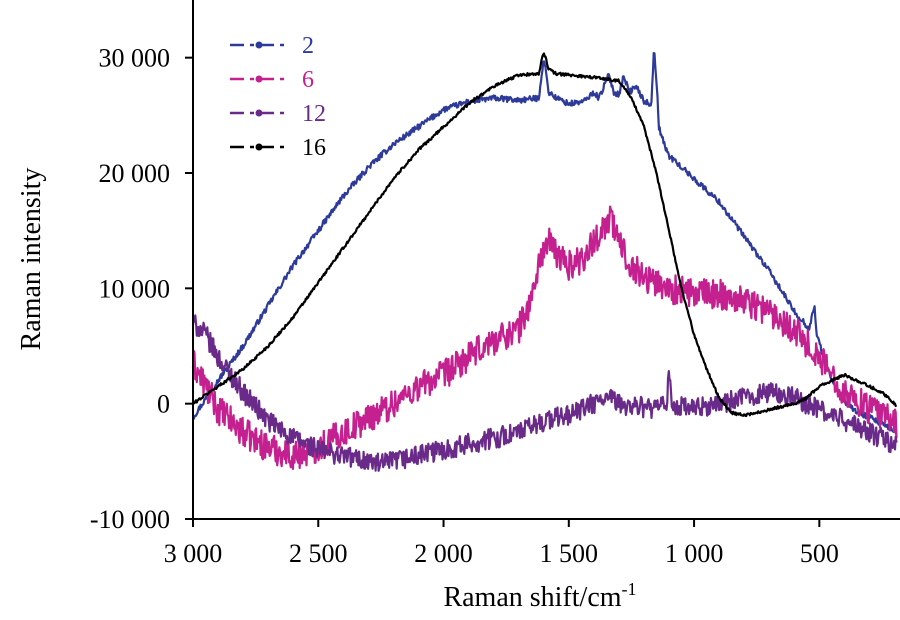 The height and width of the screenshot is (620, 900). What do you see at coordinates (130, 519) in the screenshot?
I see `y-tick-label: -10 000` at bounding box center [130, 519].